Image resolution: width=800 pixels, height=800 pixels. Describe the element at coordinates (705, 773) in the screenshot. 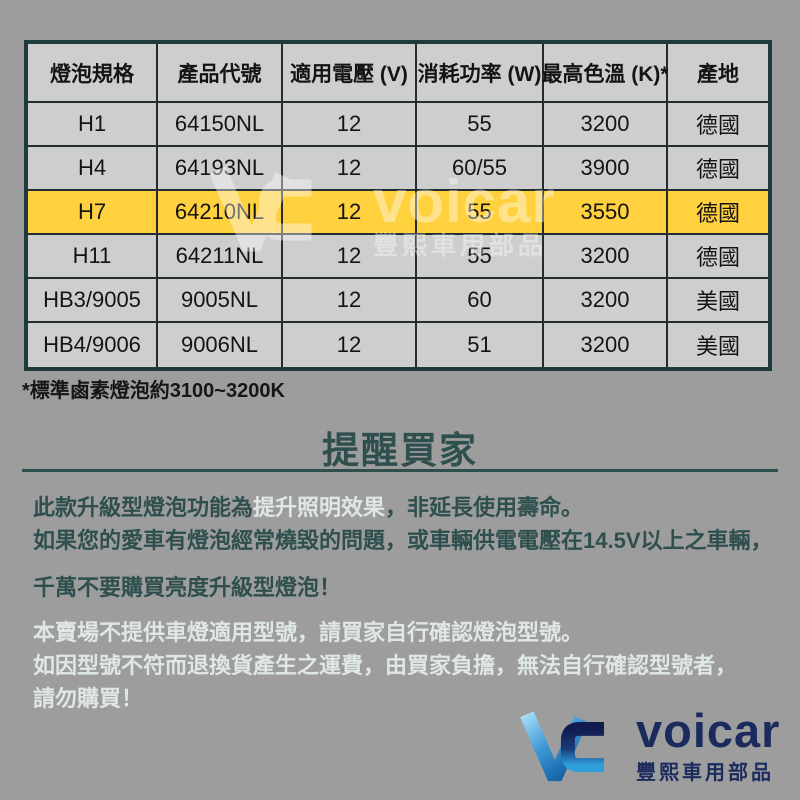

I see `logo-subbrand-text: 豐熙車用部品` at that location.